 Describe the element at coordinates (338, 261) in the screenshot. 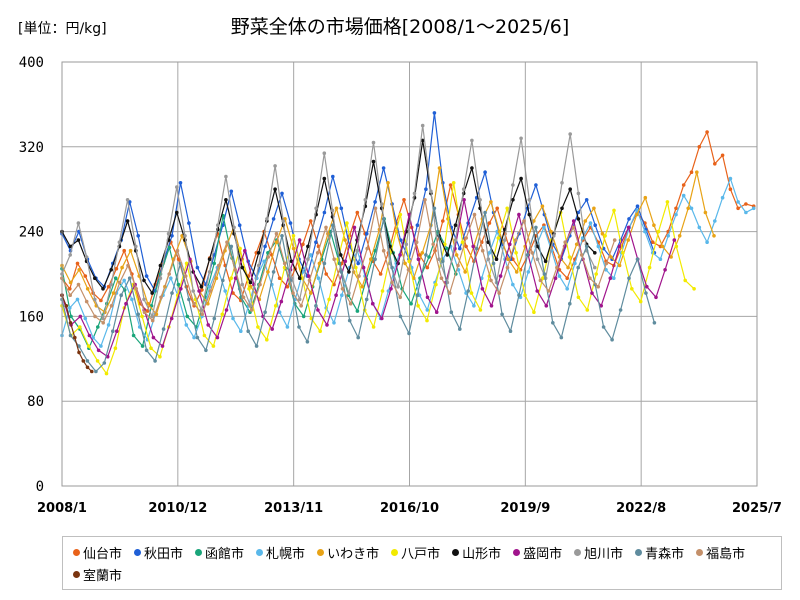

I see `series-line` at that location.